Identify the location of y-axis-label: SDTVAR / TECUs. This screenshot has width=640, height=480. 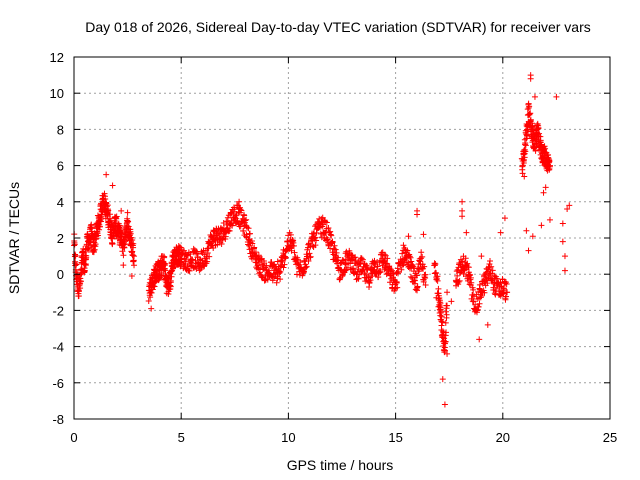
(14, 238).